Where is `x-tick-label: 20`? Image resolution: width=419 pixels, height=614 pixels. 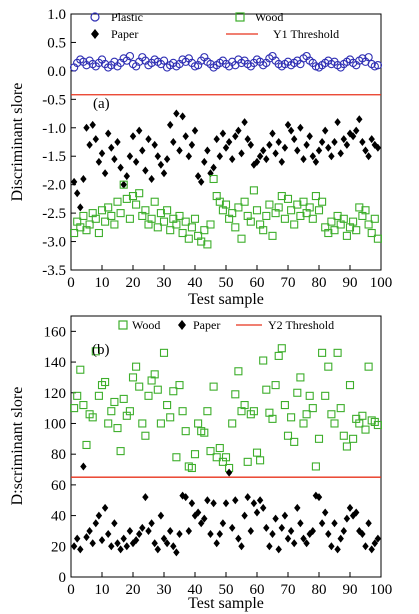 x-tick-label: 20 is located at coordinates (133, 590).